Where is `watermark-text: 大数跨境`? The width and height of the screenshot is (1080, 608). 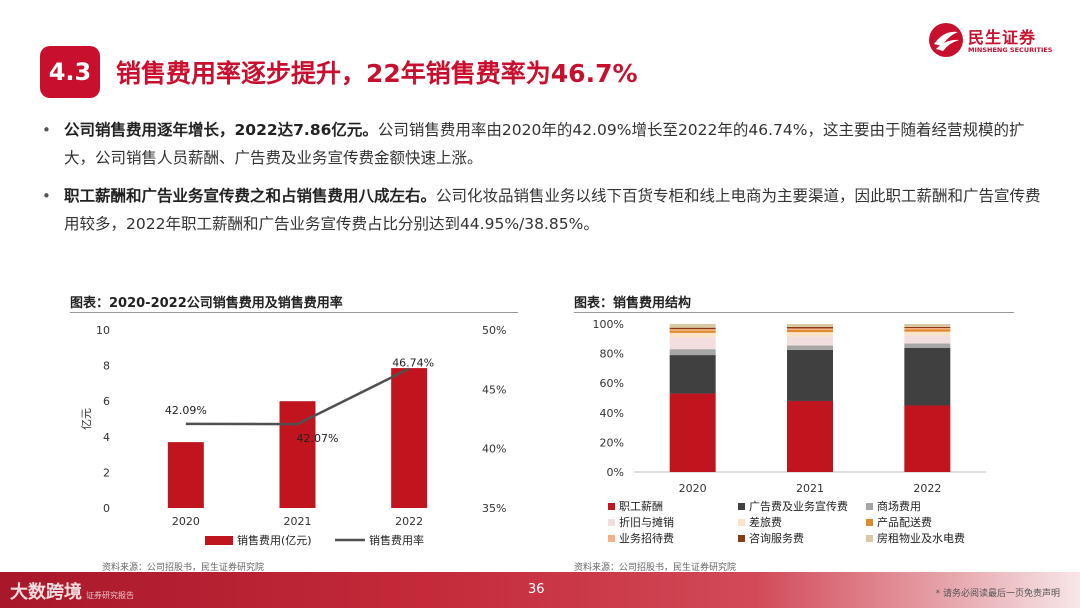 watermark-text: 大数跨境 is located at coordinates (46, 592).